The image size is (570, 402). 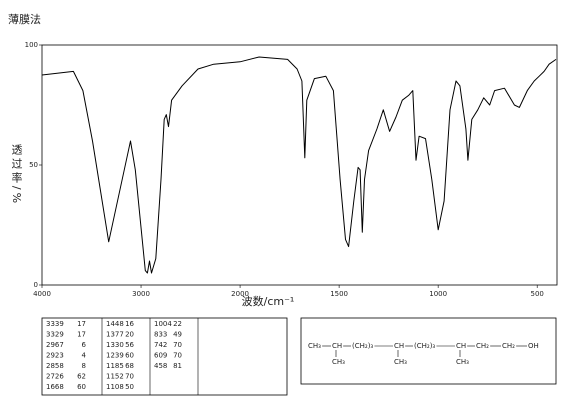 I want to click on x-tick-label: 1000, so click(x=438, y=294).